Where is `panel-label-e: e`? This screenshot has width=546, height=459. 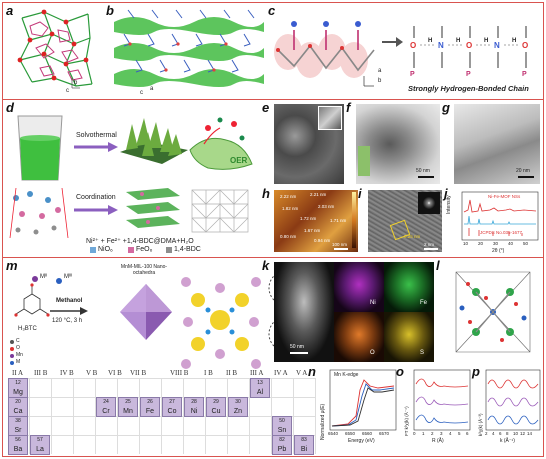
panel-label-e: e is located at coordinates (266, 107).